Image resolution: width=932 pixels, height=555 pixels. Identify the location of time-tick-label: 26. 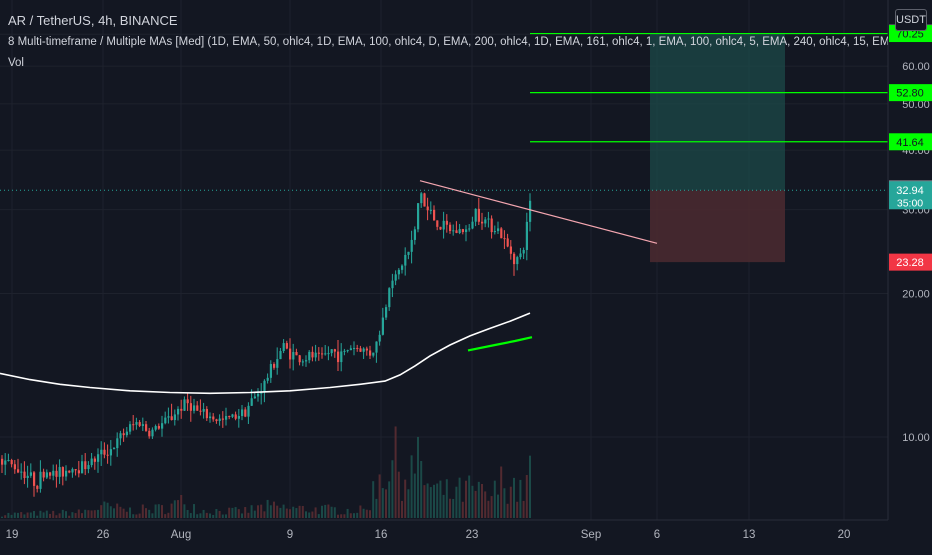
(103, 535).